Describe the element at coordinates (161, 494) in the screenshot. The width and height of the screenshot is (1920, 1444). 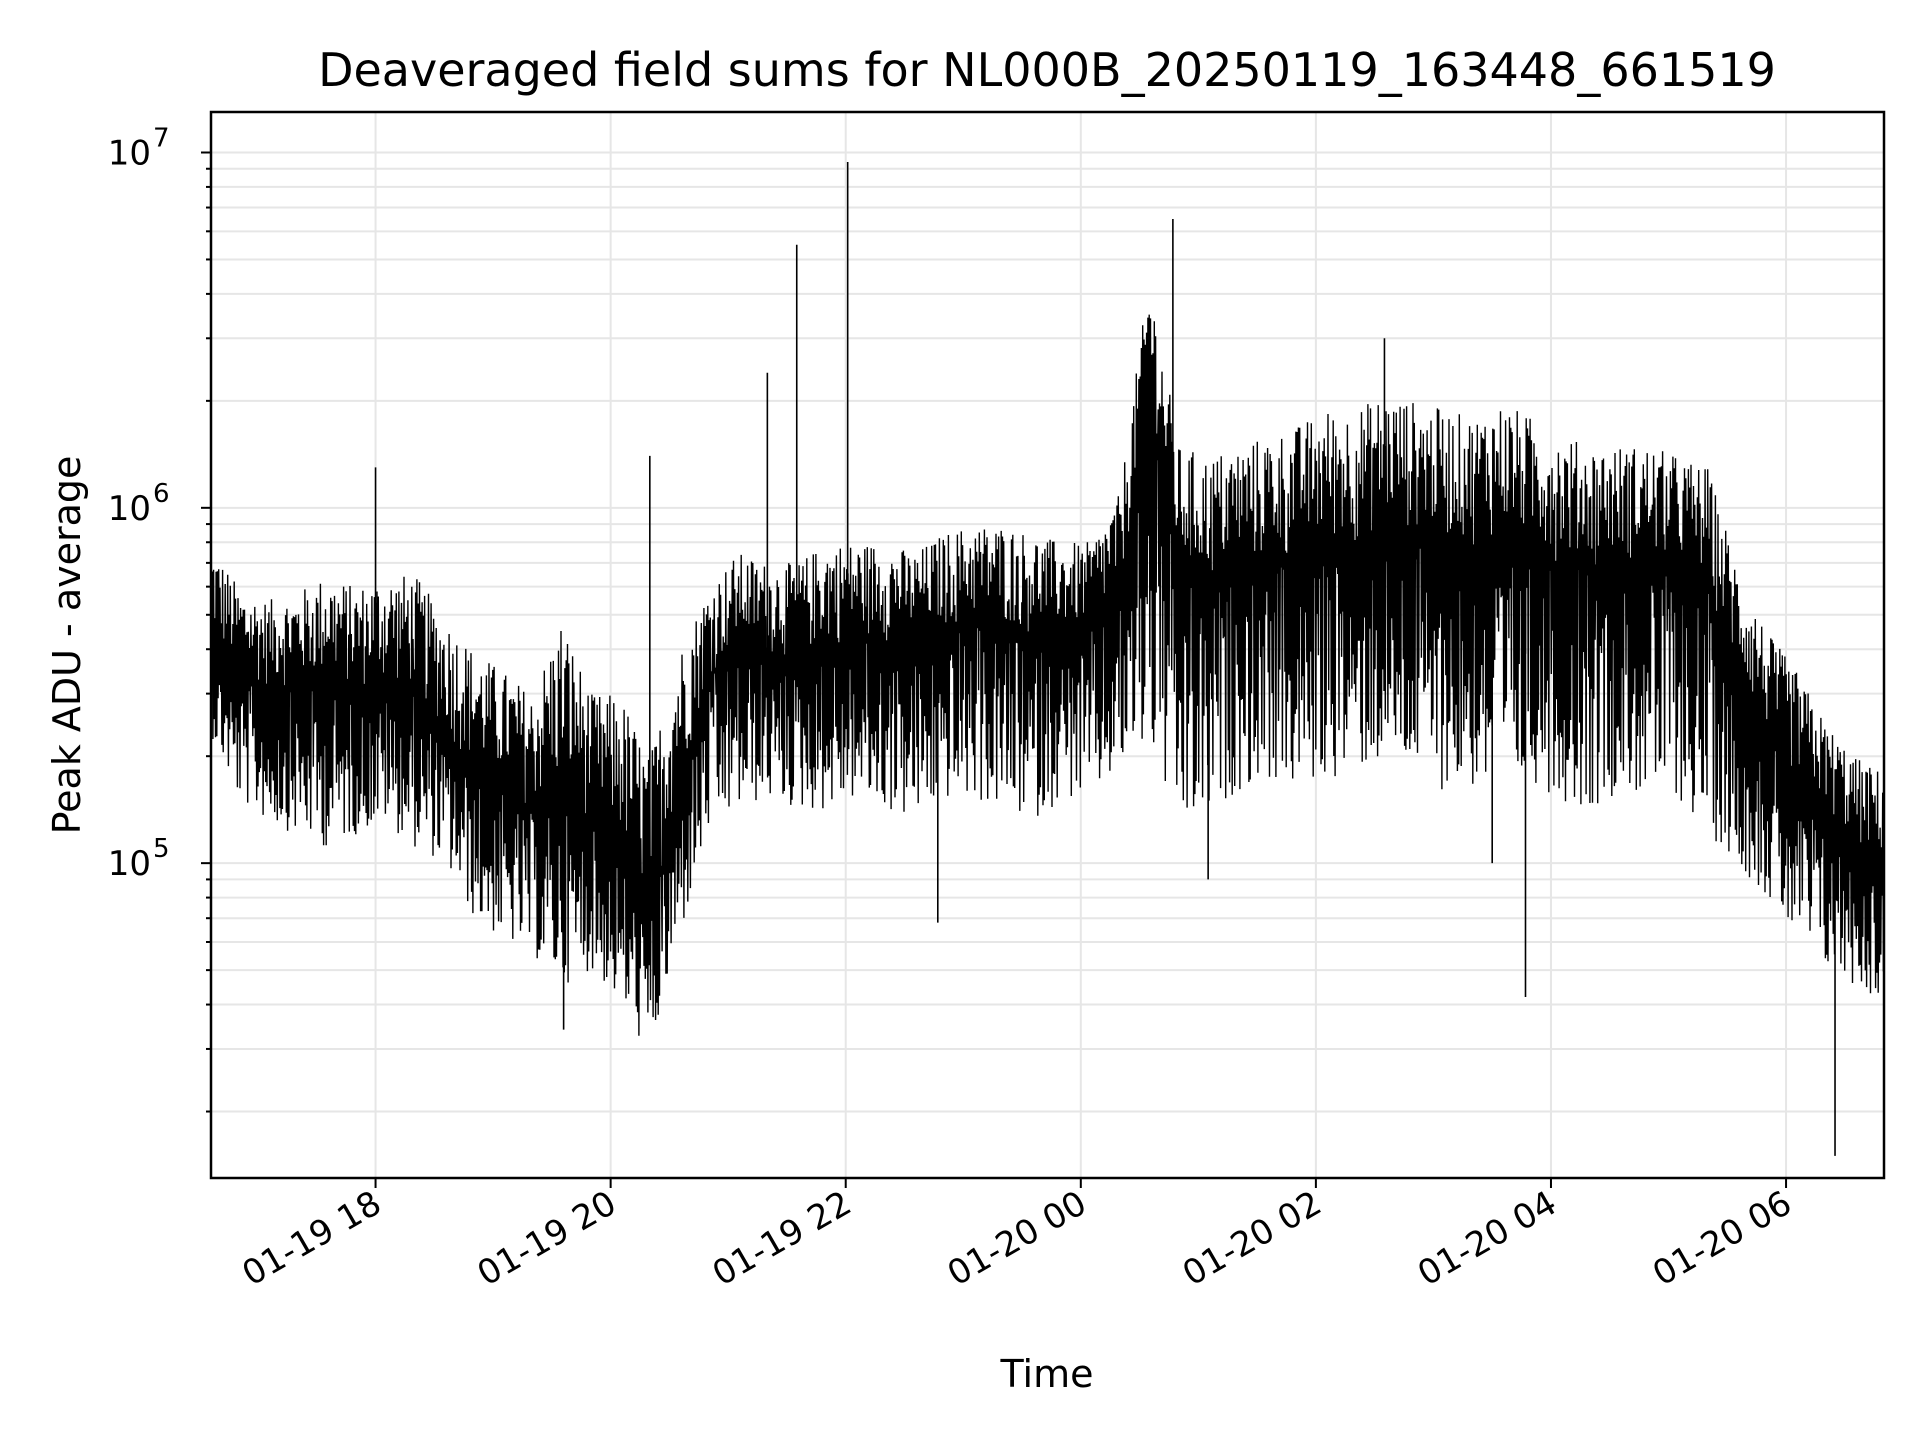
I see `y-tick-exponent: 6` at that location.